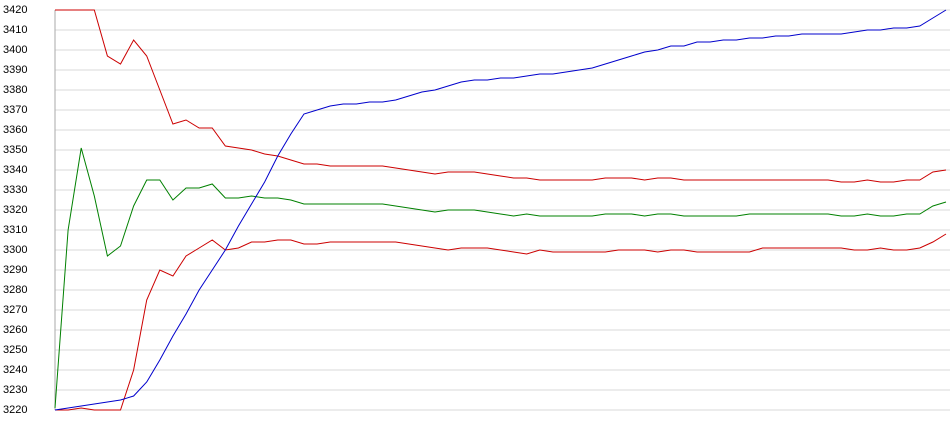 This screenshot has width=950, height=435. I want to click on y-tick-label: 3290, so click(15, 270).